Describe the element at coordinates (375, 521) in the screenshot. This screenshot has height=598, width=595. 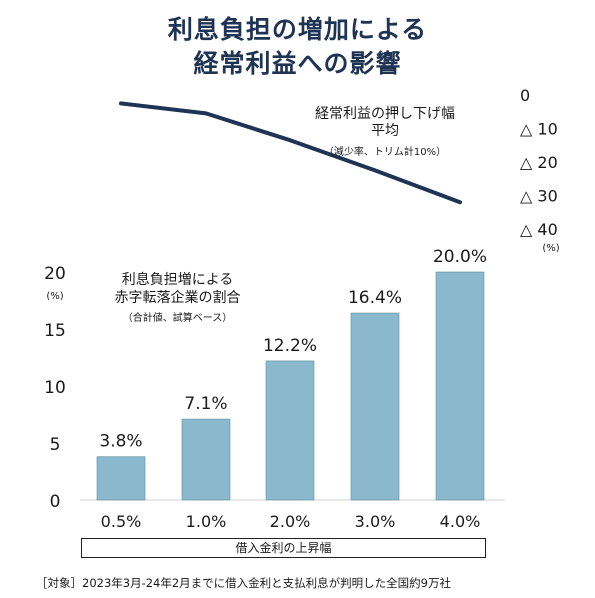
I see `x-tick-label: 3.0%` at that location.